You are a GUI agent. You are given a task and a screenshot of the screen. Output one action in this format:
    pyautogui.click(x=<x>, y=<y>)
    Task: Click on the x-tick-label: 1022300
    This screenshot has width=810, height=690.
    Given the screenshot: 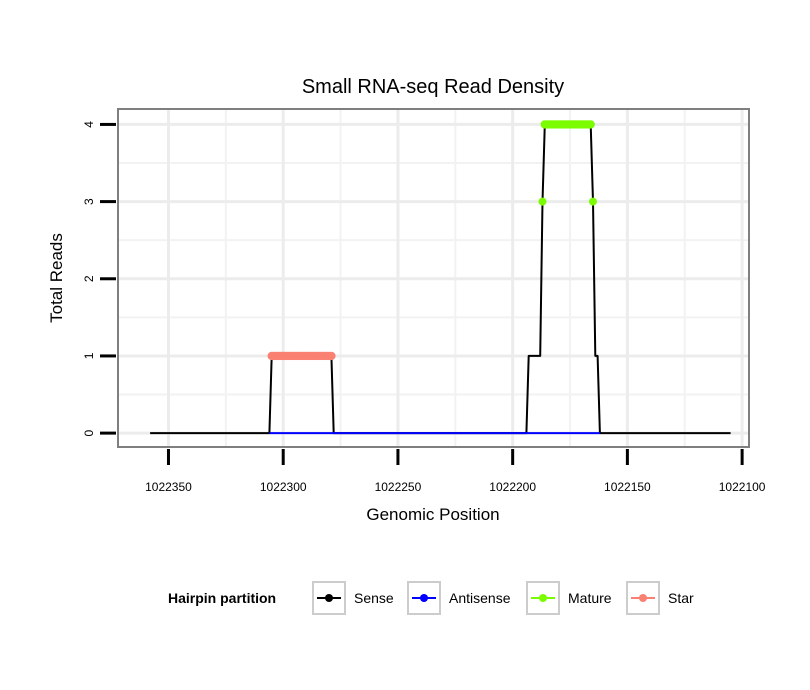 What is the action you would take?
    pyautogui.click(x=283, y=487)
    